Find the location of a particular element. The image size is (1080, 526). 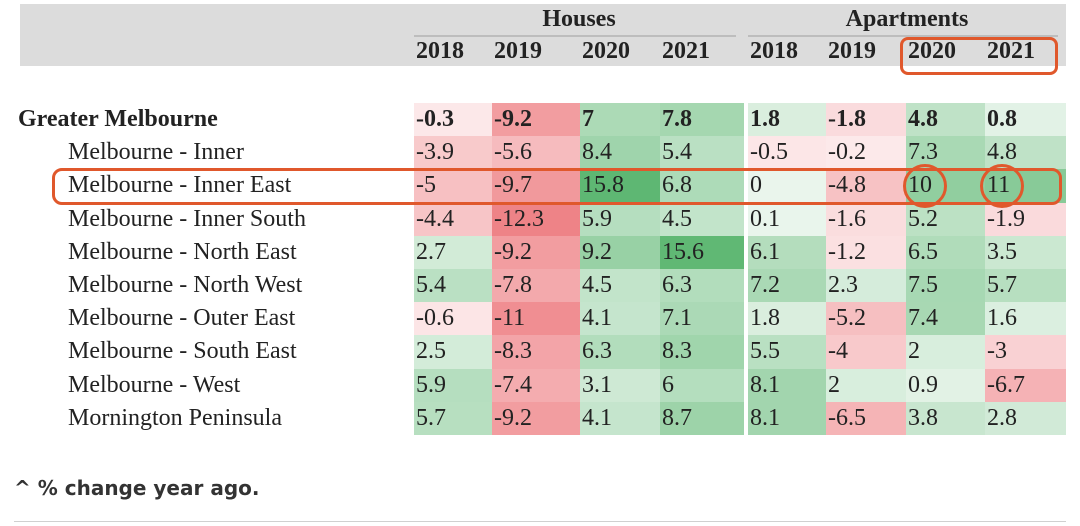

heat-cell: 7.2 is located at coordinates (787, 286).